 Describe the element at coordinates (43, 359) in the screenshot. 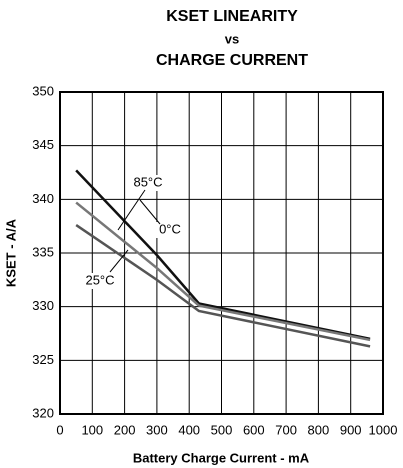

I see `y-tick-label: 325` at that location.